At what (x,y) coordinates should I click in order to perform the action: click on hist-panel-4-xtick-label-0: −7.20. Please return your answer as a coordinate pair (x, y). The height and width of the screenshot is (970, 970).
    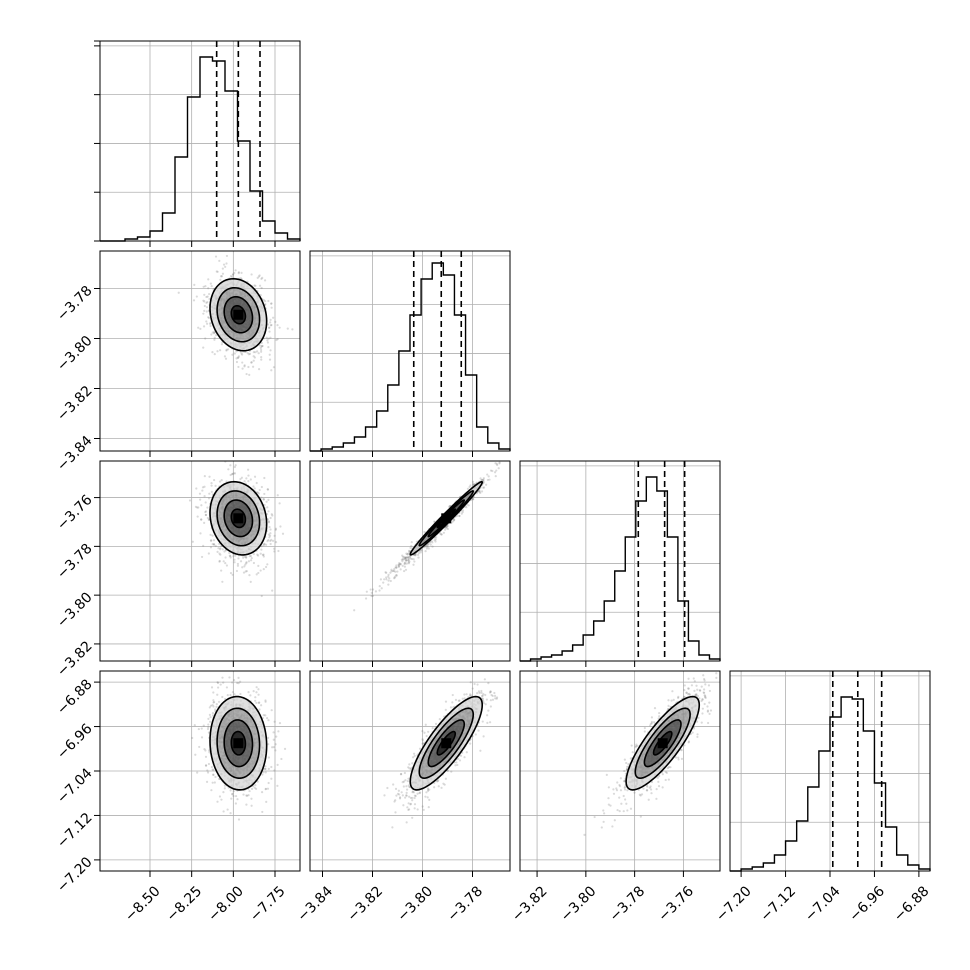
    Looking at the image, I should click on (734, 904).